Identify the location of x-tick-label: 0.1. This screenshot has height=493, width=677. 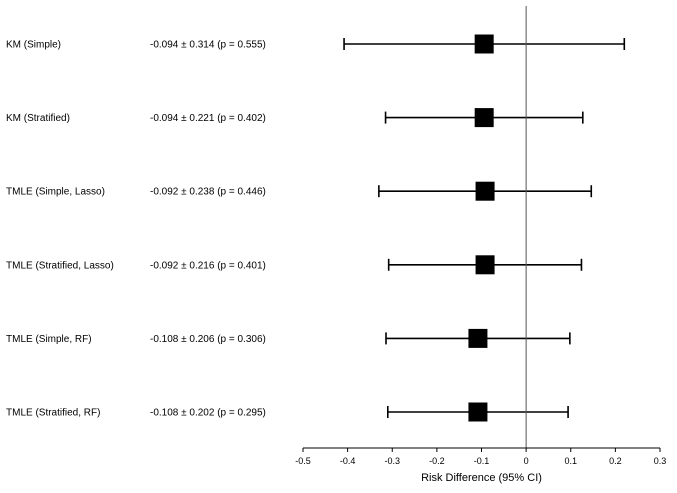
(570, 461).